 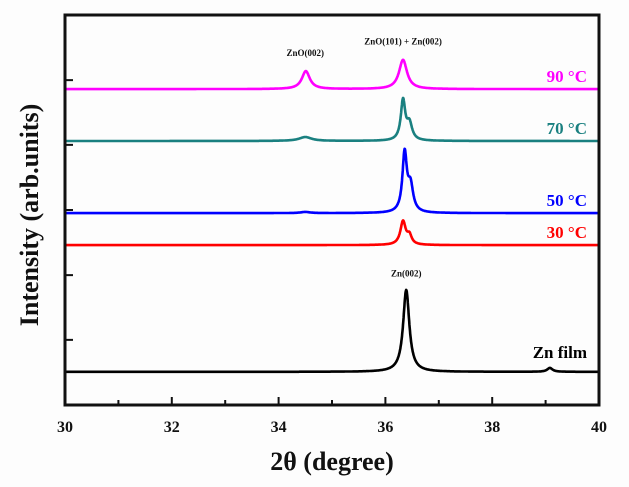 What do you see at coordinates (385, 427) in the screenshot?
I see `x-tick-label: 36` at bounding box center [385, 427].